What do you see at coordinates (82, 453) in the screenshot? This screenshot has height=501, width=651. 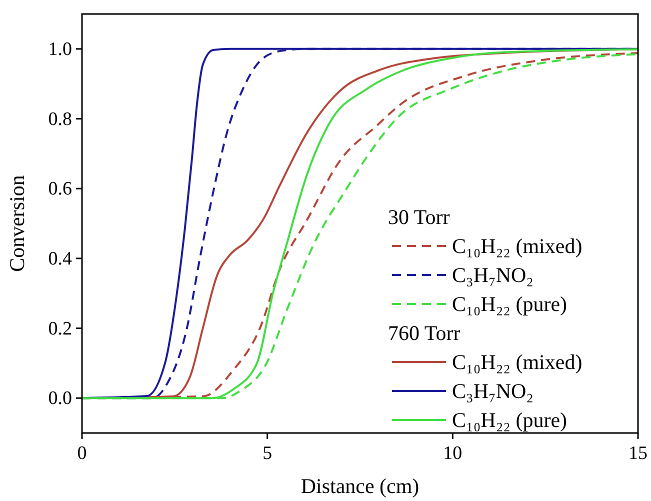 I see `x-tick-label: 0` at bounding box center [82, 453].